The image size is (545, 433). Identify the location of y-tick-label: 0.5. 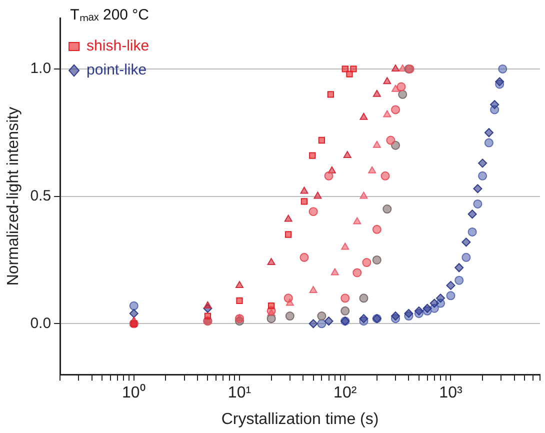
(41, 195).